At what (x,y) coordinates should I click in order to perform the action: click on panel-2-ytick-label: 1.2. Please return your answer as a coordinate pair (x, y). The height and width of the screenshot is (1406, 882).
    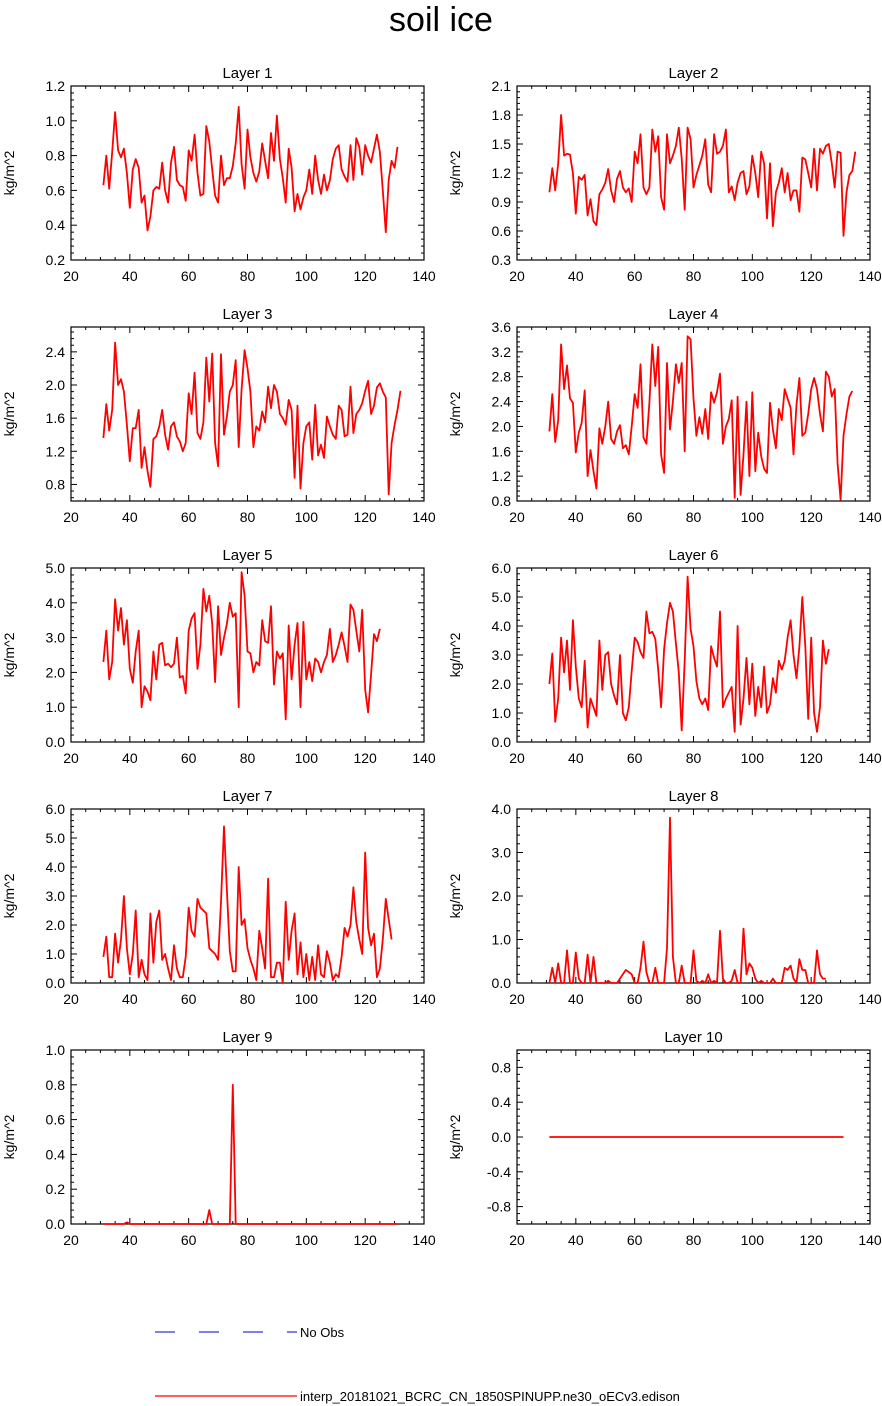
    Looking at the image, I should click on (502, 173).